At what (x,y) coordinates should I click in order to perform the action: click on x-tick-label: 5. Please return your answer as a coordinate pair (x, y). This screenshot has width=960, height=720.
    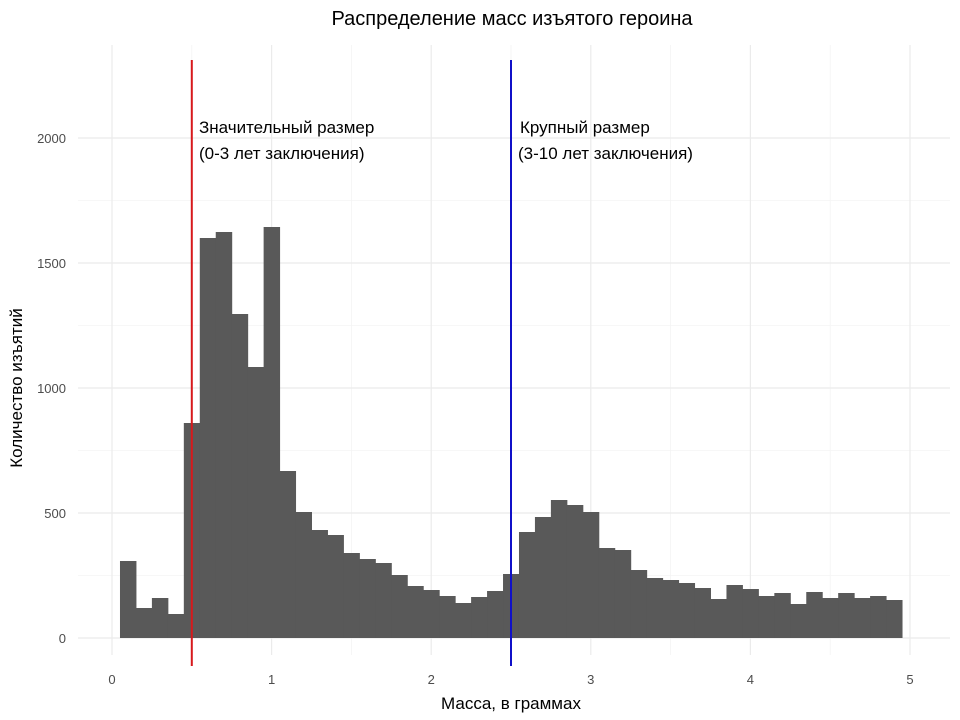
    Looking at the image, I should click on (909, 679).